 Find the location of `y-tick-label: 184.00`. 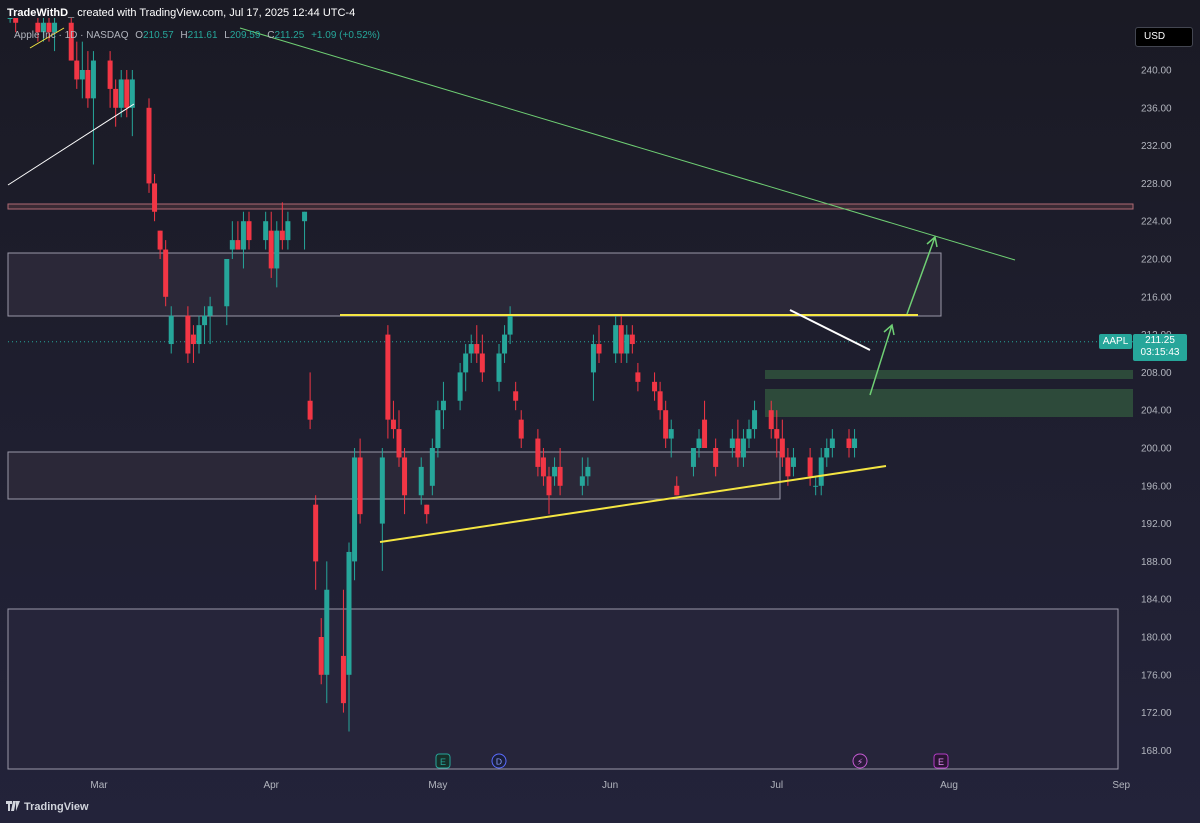

y-tick-label: 184.00 is located at coordinates (1156, 600).